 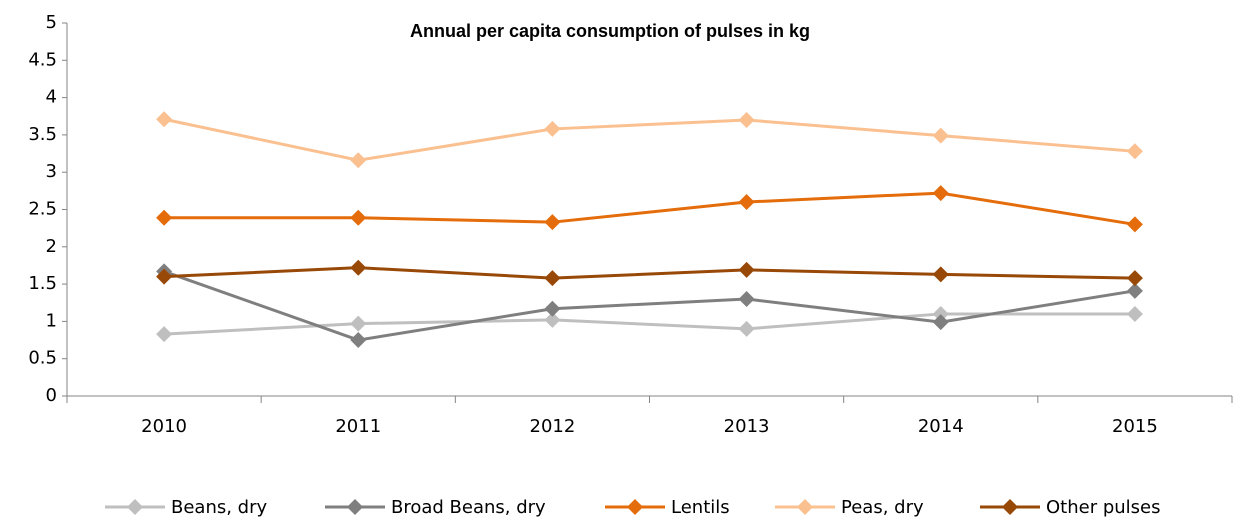 I want to click on y-tick-label: 2.5, so click(x=42, y=209).